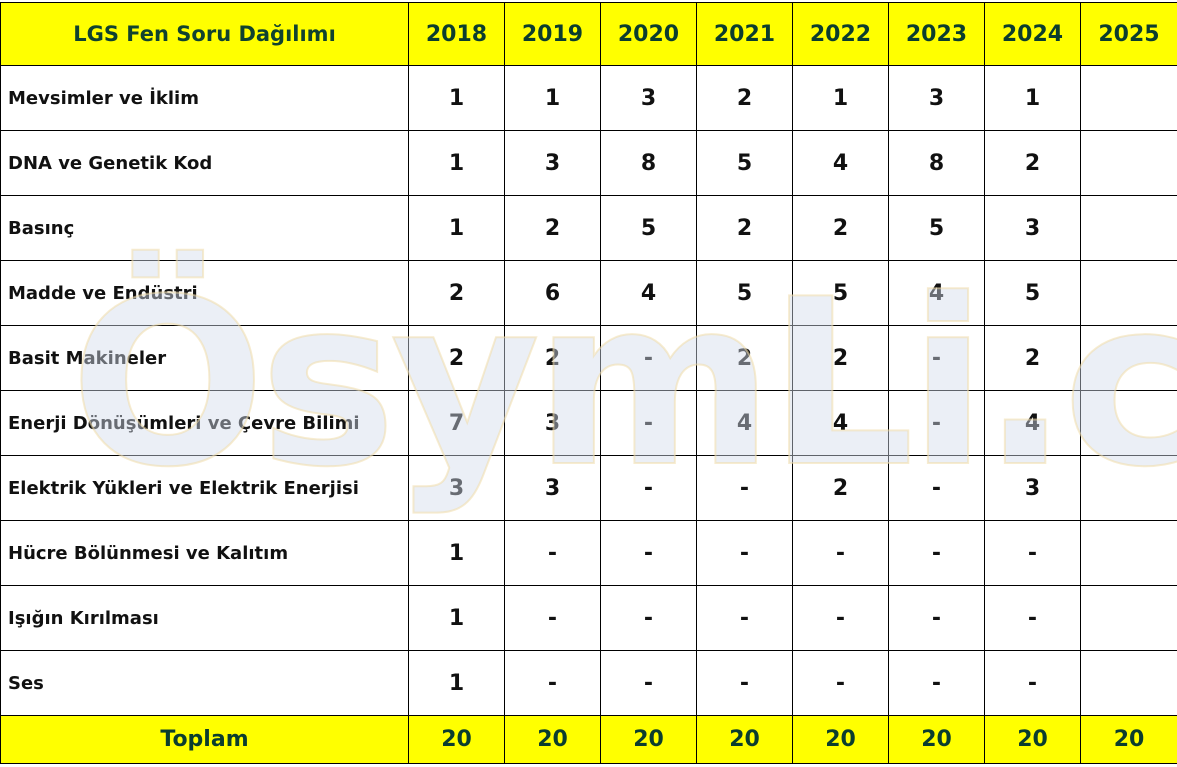 This screenshot has width=1177, height=767. I want to click on table-row: Hücre Bölünmesi ve Kalıtım 1- - - - - -, so click(588, 553).